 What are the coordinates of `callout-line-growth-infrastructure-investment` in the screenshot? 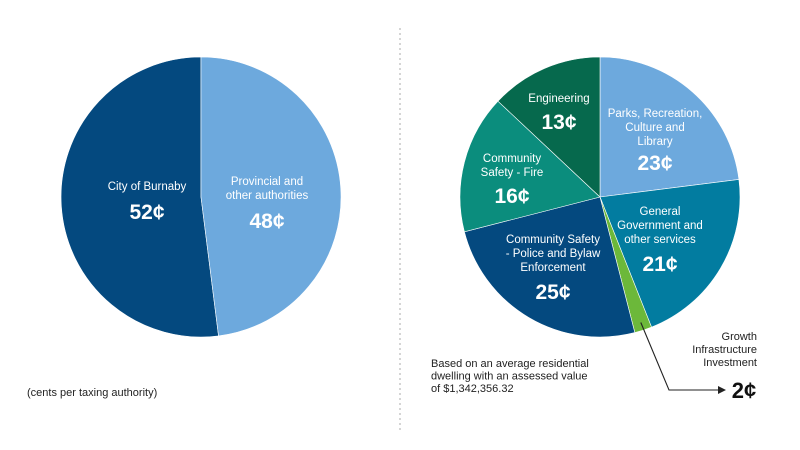 It's located at (679, 356).